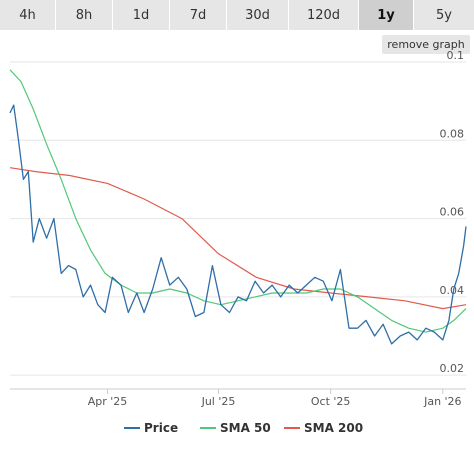 This screenshot has height=455, width=474. What do you see at coordinates (331, 401) in the screenshot?
I see `x-tick-label: Oct '25` at bounding box center [331, 401].